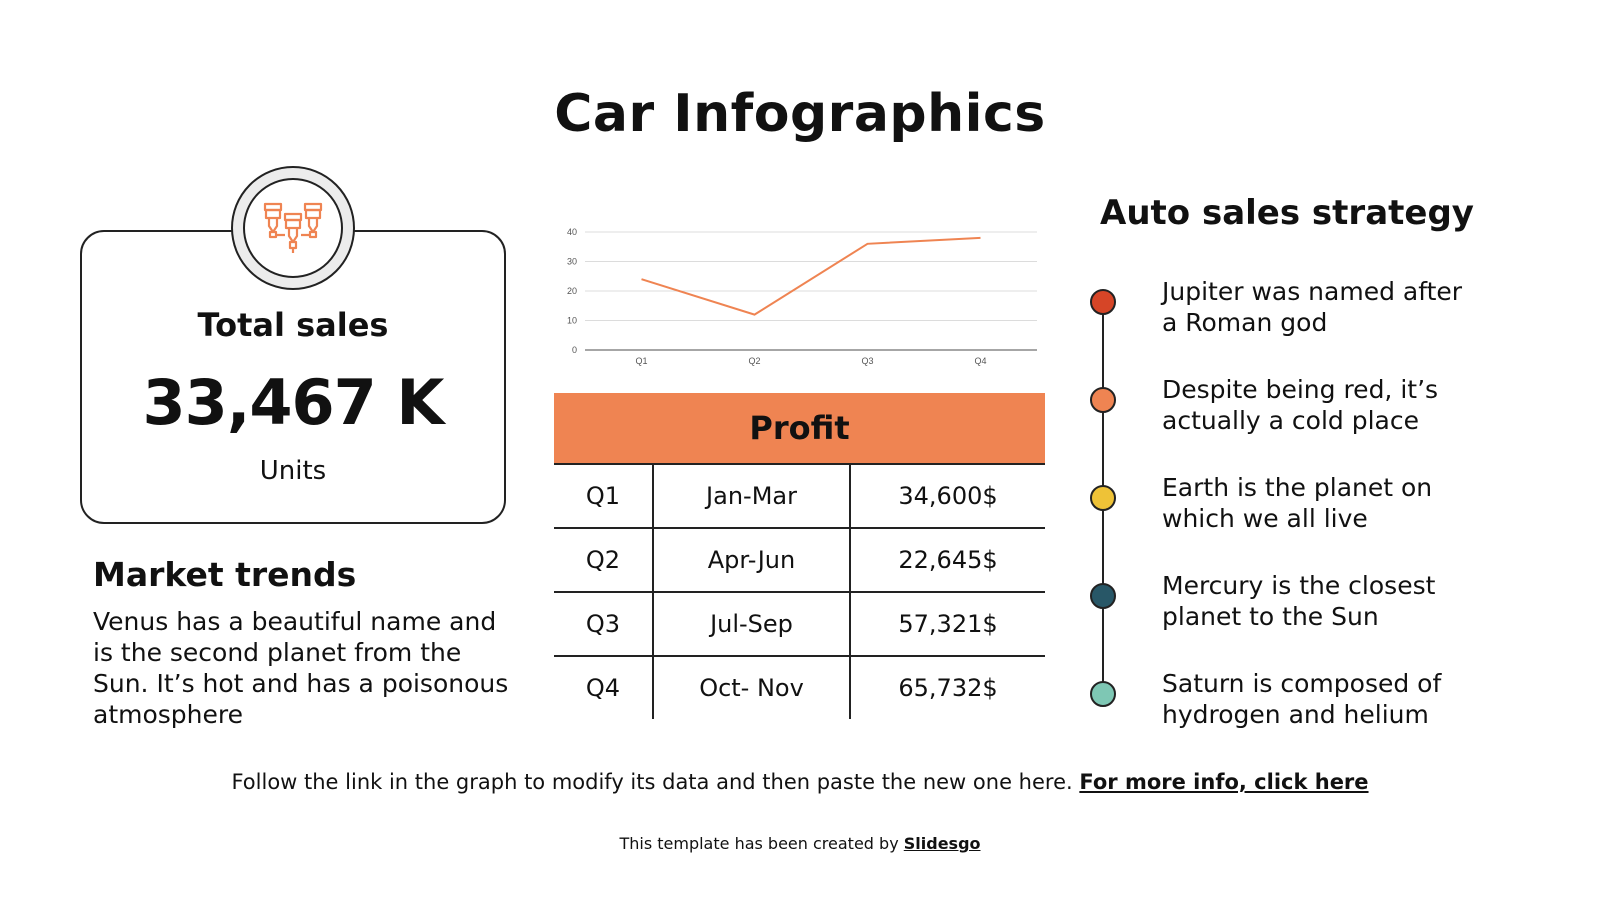  What do you see at coordinates (1299, 601) in the screenshot?
I see `strategy-item-4: Mercury is the closest planet to the Sun` at bounding box center [1299, 601].